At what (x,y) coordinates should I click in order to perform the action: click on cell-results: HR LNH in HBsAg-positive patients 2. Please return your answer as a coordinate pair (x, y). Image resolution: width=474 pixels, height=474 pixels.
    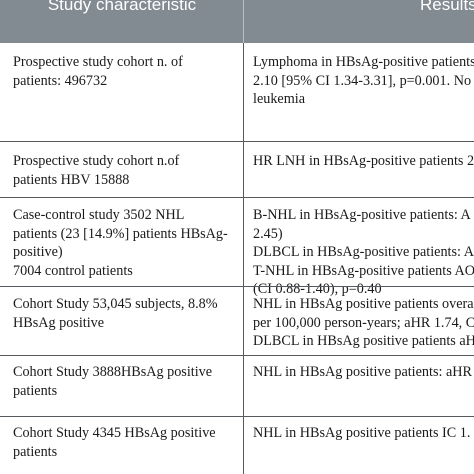
    Looking at the image, I should click on (363, 161).